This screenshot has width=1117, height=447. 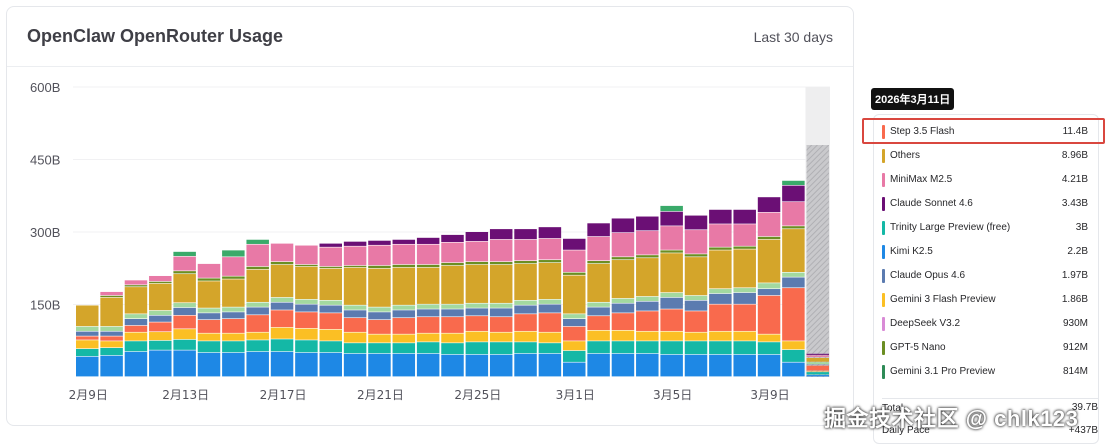 I want to click on tooltip-series-name: MiniMax M2.5, so click(x=921, y=179).